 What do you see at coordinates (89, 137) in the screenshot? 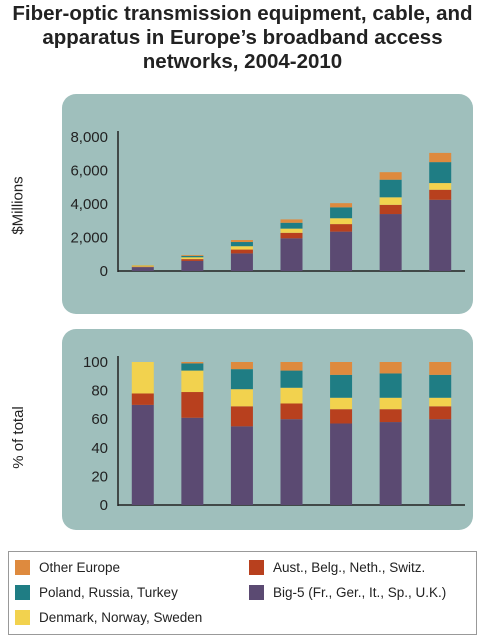
I see `y-tick-label: 8,000` at bounding box center [89, 137].